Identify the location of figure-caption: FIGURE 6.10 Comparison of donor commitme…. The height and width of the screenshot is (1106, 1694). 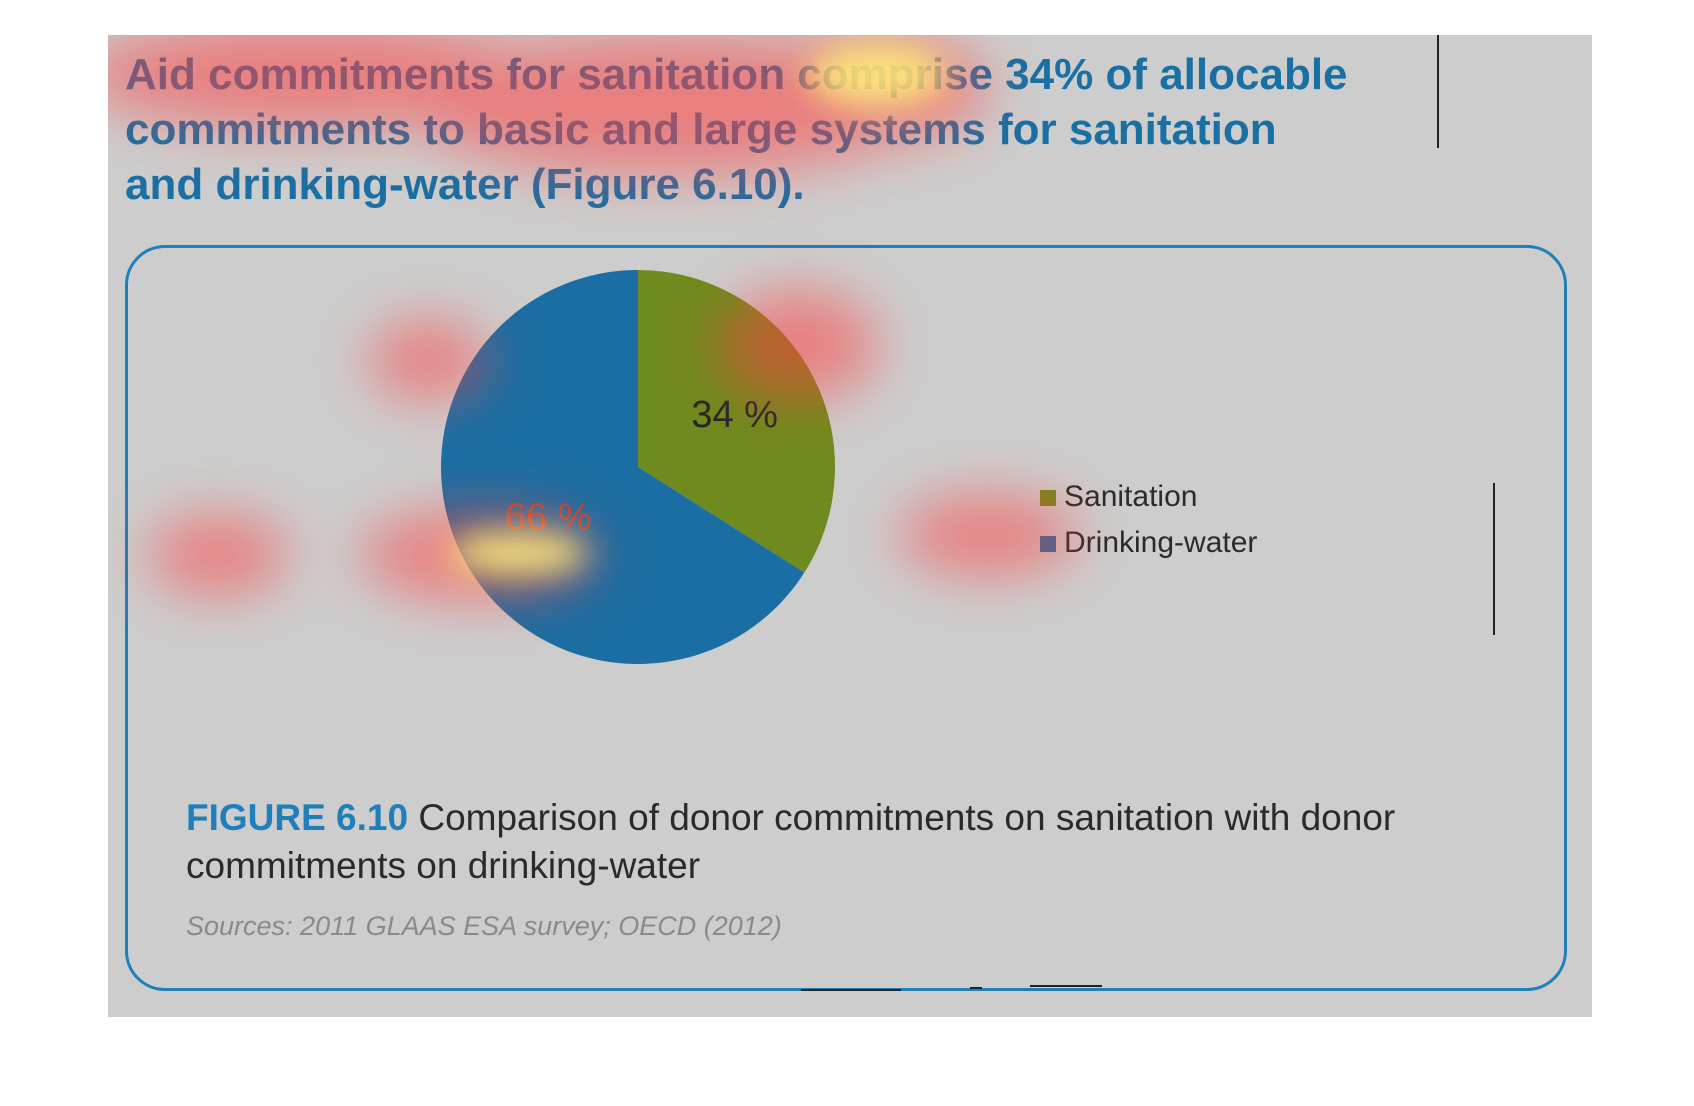
(836, 842).